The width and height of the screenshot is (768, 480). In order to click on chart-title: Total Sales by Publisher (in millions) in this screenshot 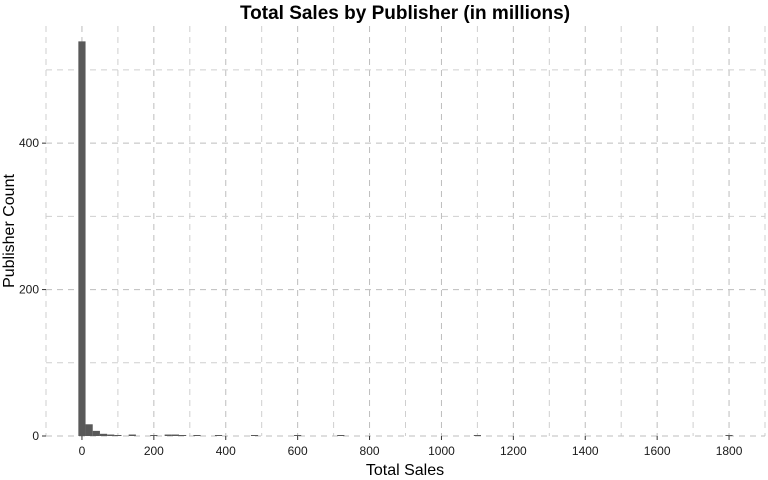, I will do `click(405, 13)`.